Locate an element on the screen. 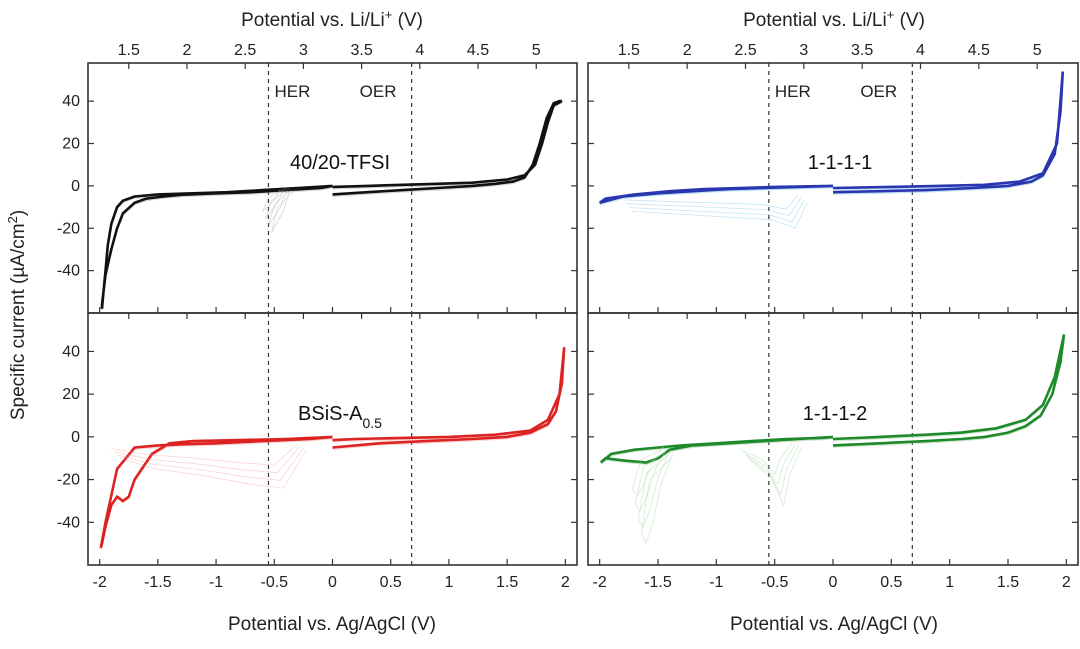 The height and width of the screenshot is (649, 1080). x-top-title-right: Potential vs. Li/Li+ (V) is located at coordinates (834, 19).